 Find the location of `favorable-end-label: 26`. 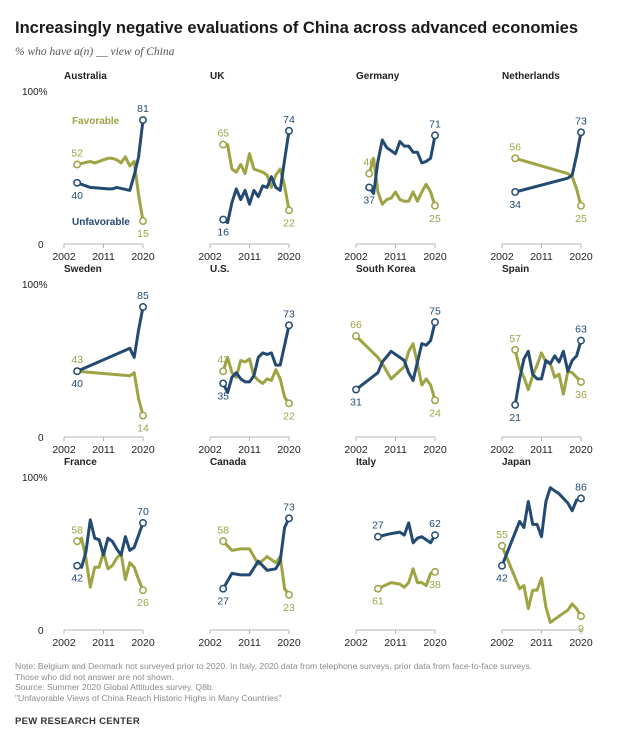

favorable-end-label: 26 is located at coordinates (143, 603).